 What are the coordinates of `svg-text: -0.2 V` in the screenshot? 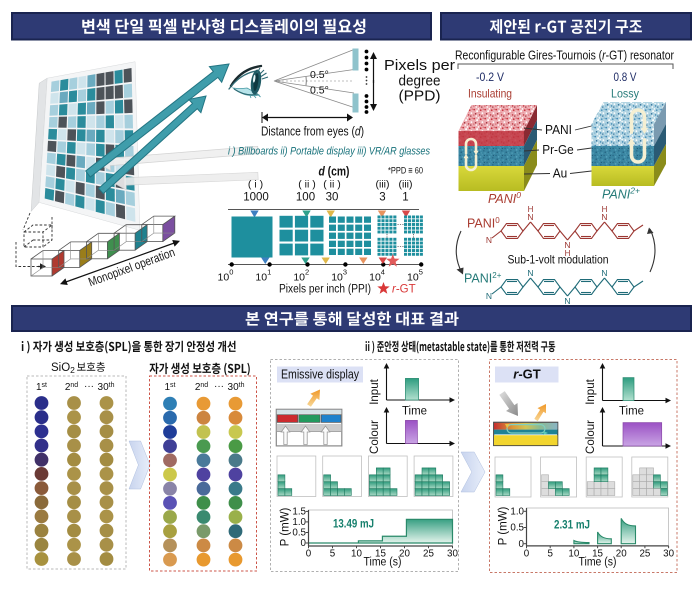 It's located at (490, 77).